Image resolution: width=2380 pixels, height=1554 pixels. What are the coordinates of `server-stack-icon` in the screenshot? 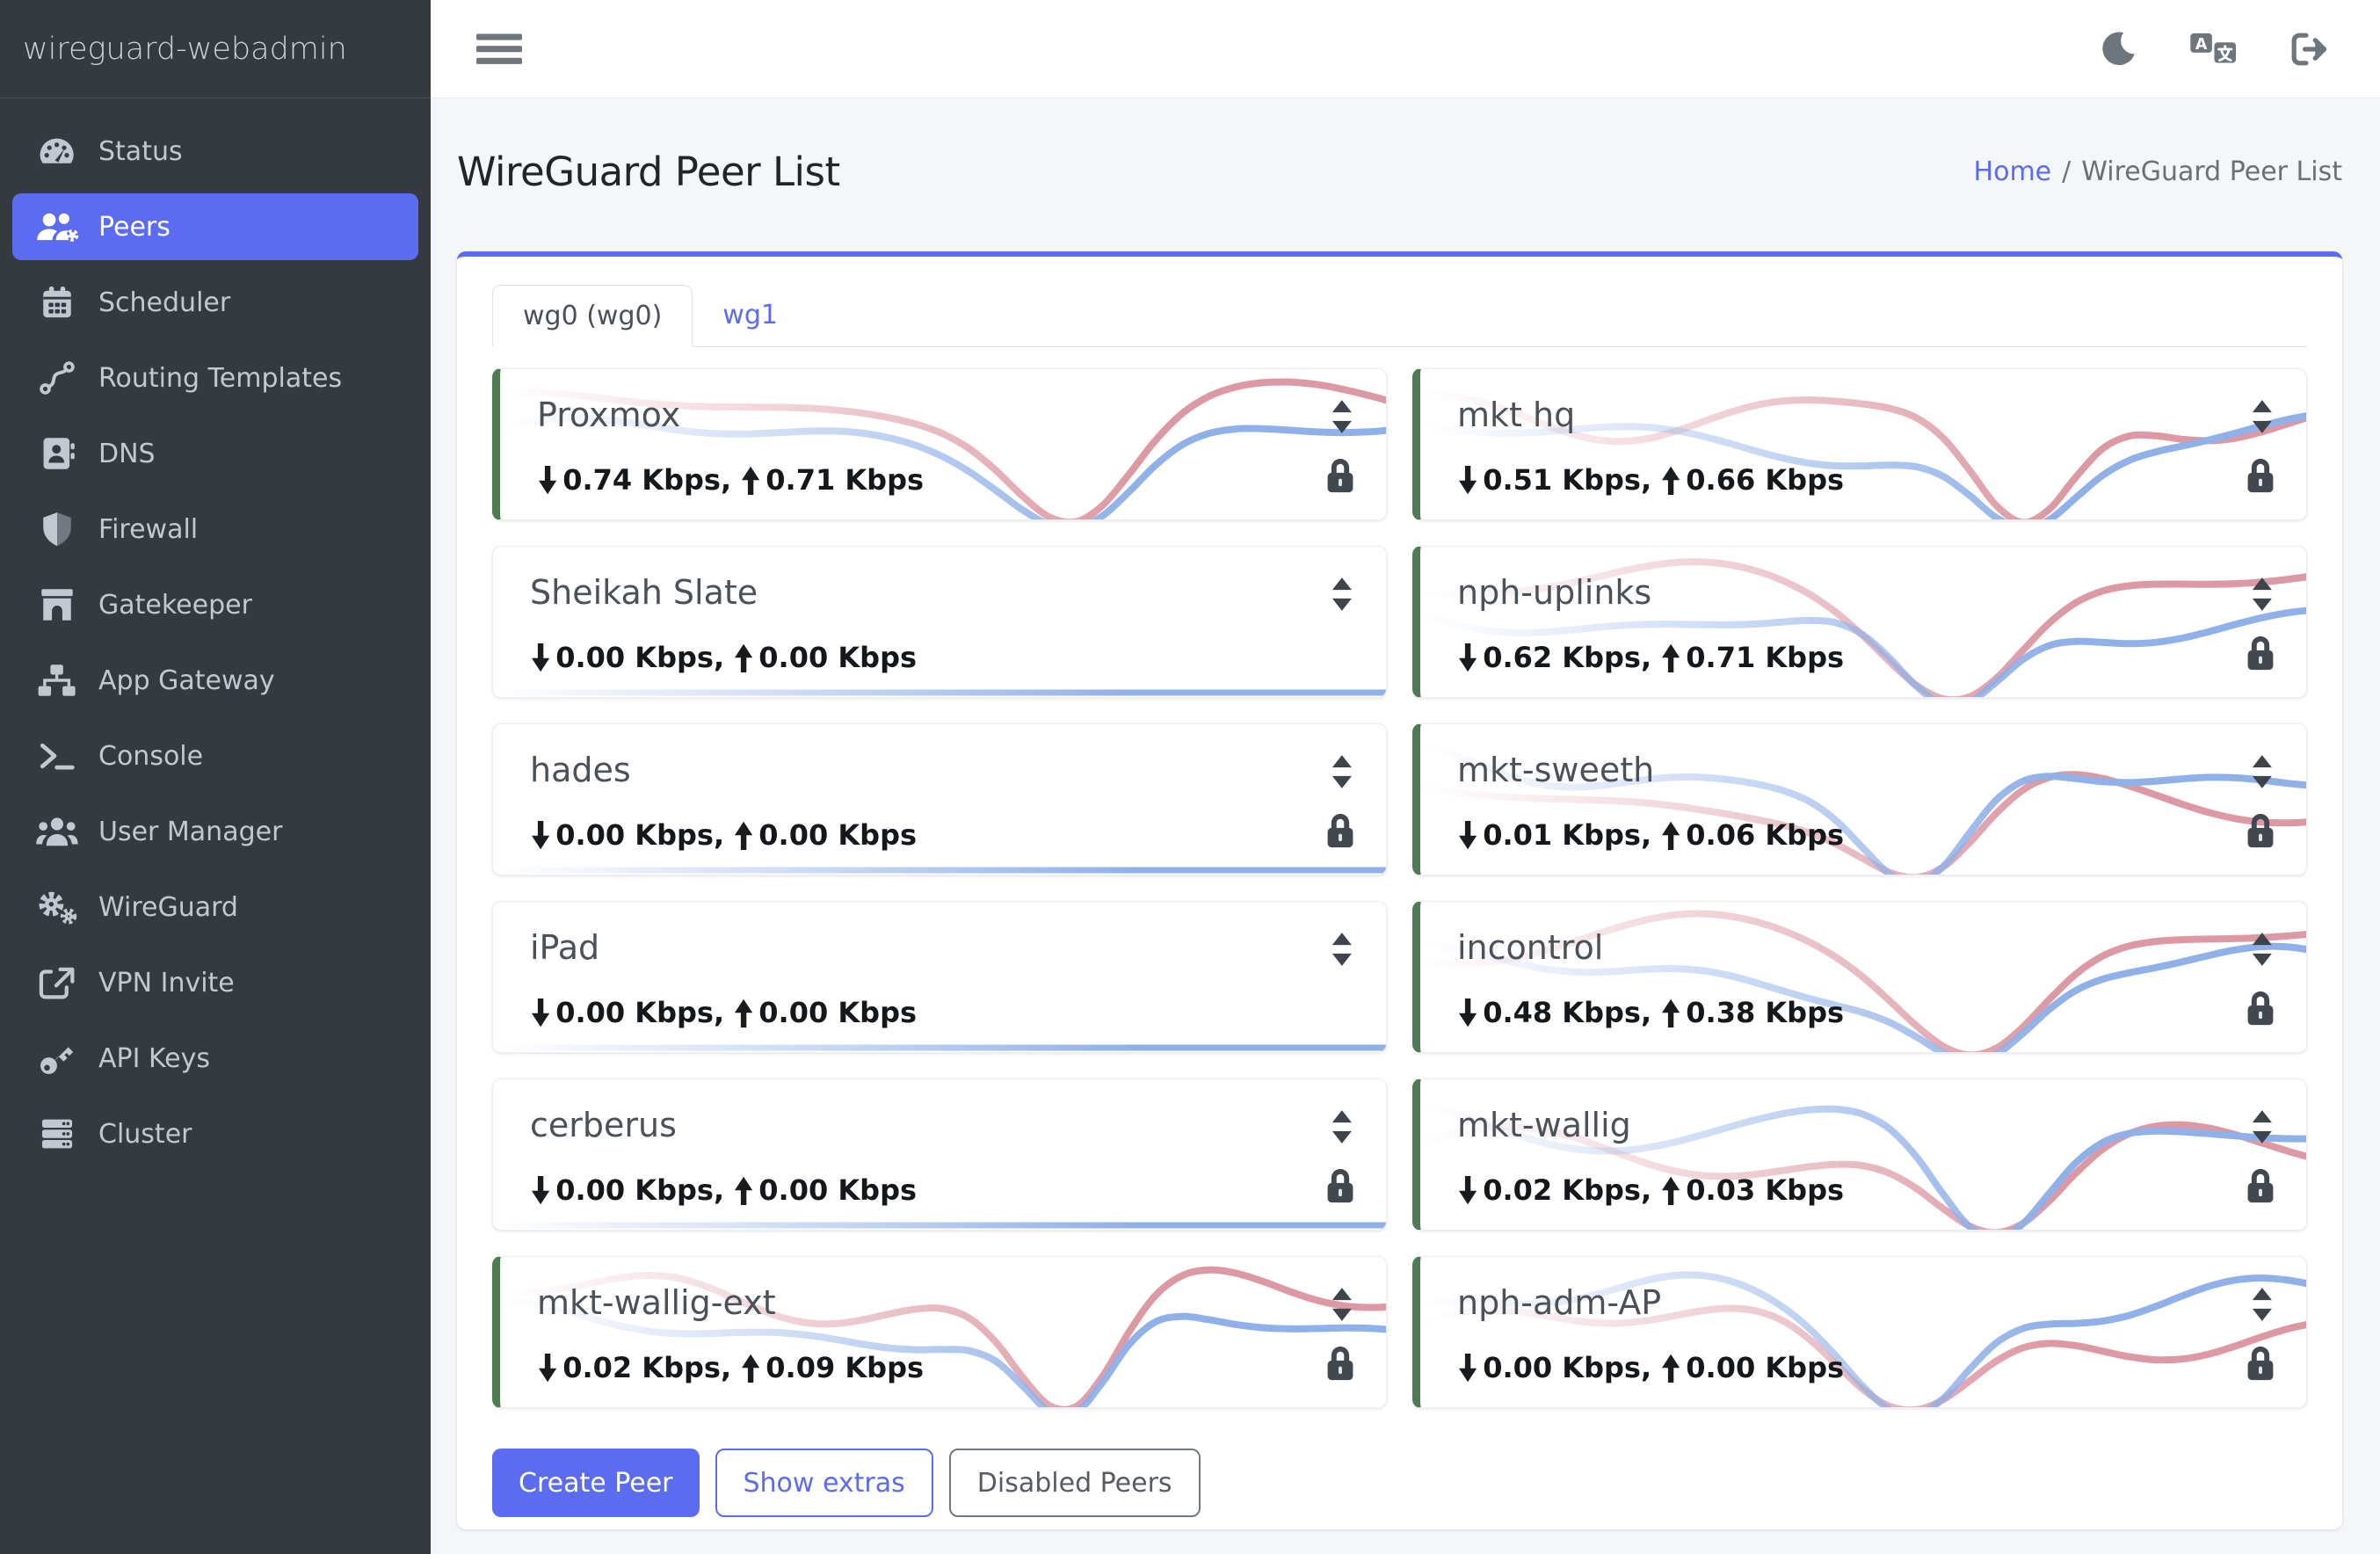 It's located at (57, 1133).